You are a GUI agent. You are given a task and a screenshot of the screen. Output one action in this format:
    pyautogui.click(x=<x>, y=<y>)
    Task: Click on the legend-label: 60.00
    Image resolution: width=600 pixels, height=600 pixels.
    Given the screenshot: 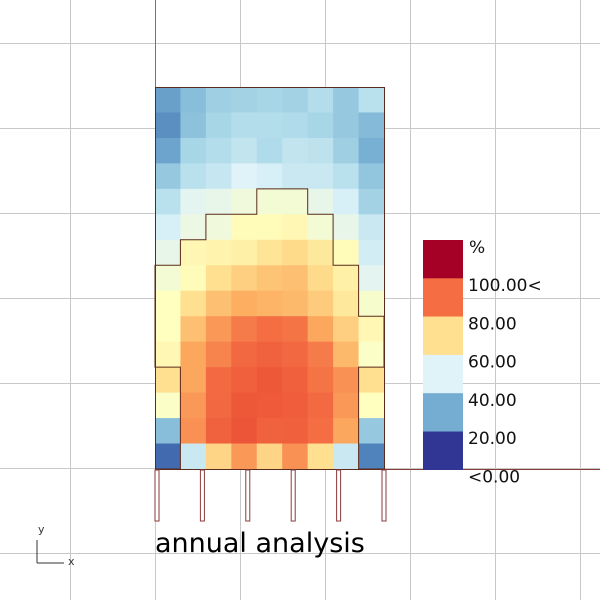 What is the action you would take?
    pyautogui.click(x=492, y=363)
    